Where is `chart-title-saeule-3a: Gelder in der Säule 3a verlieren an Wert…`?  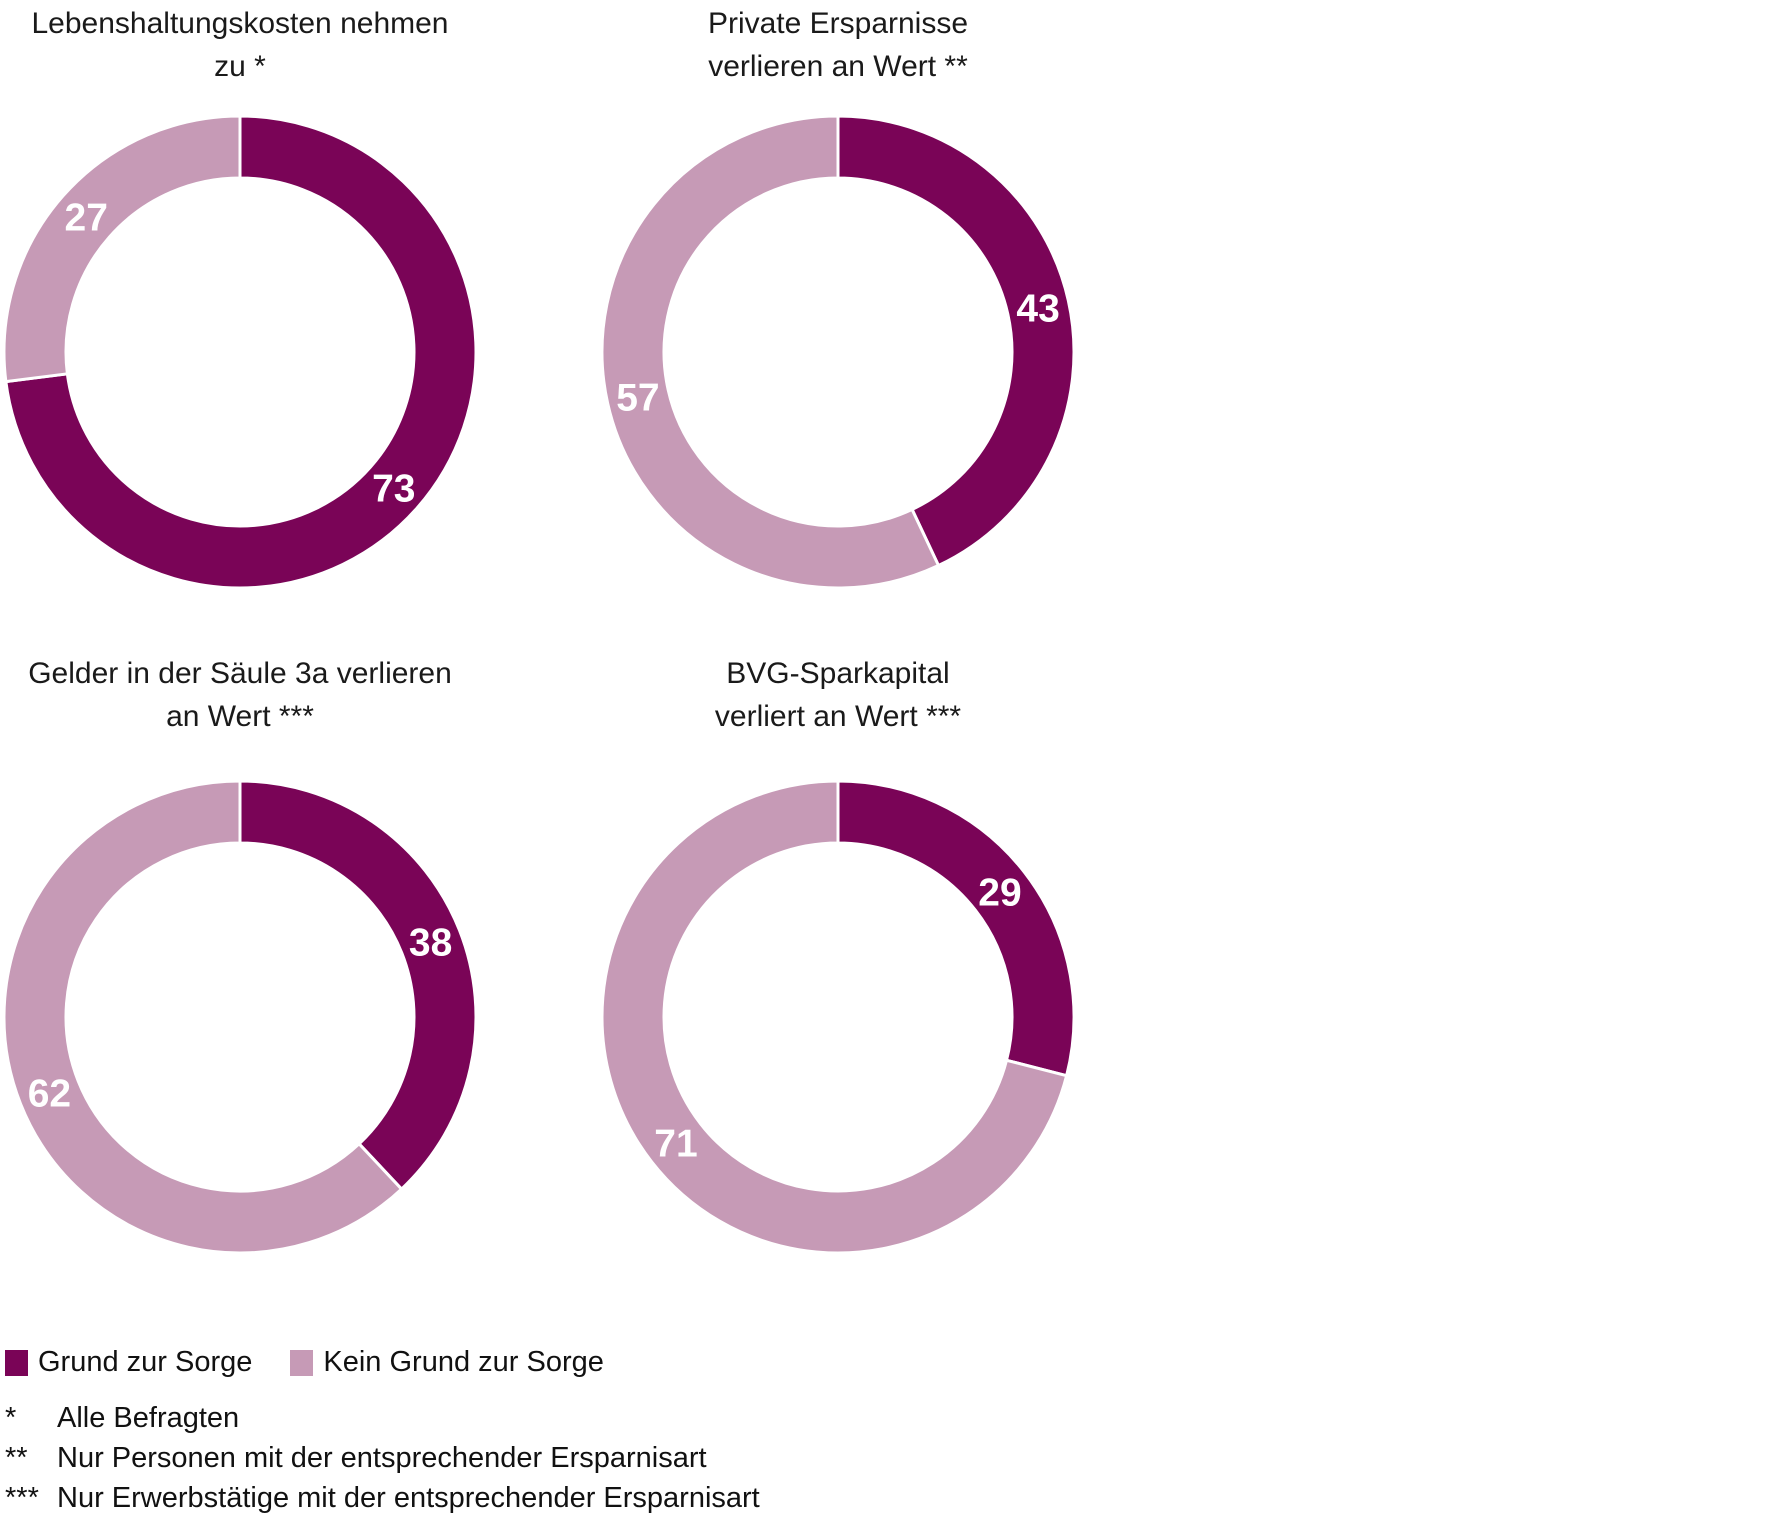 chart-title-saeule-3a: Gelder in der Säule 3a verlieren an Wert… is located at coordinates (240, 695).